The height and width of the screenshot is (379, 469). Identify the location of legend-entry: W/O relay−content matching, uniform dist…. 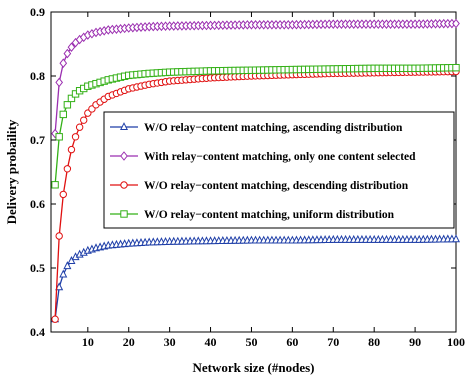
(252, 215).